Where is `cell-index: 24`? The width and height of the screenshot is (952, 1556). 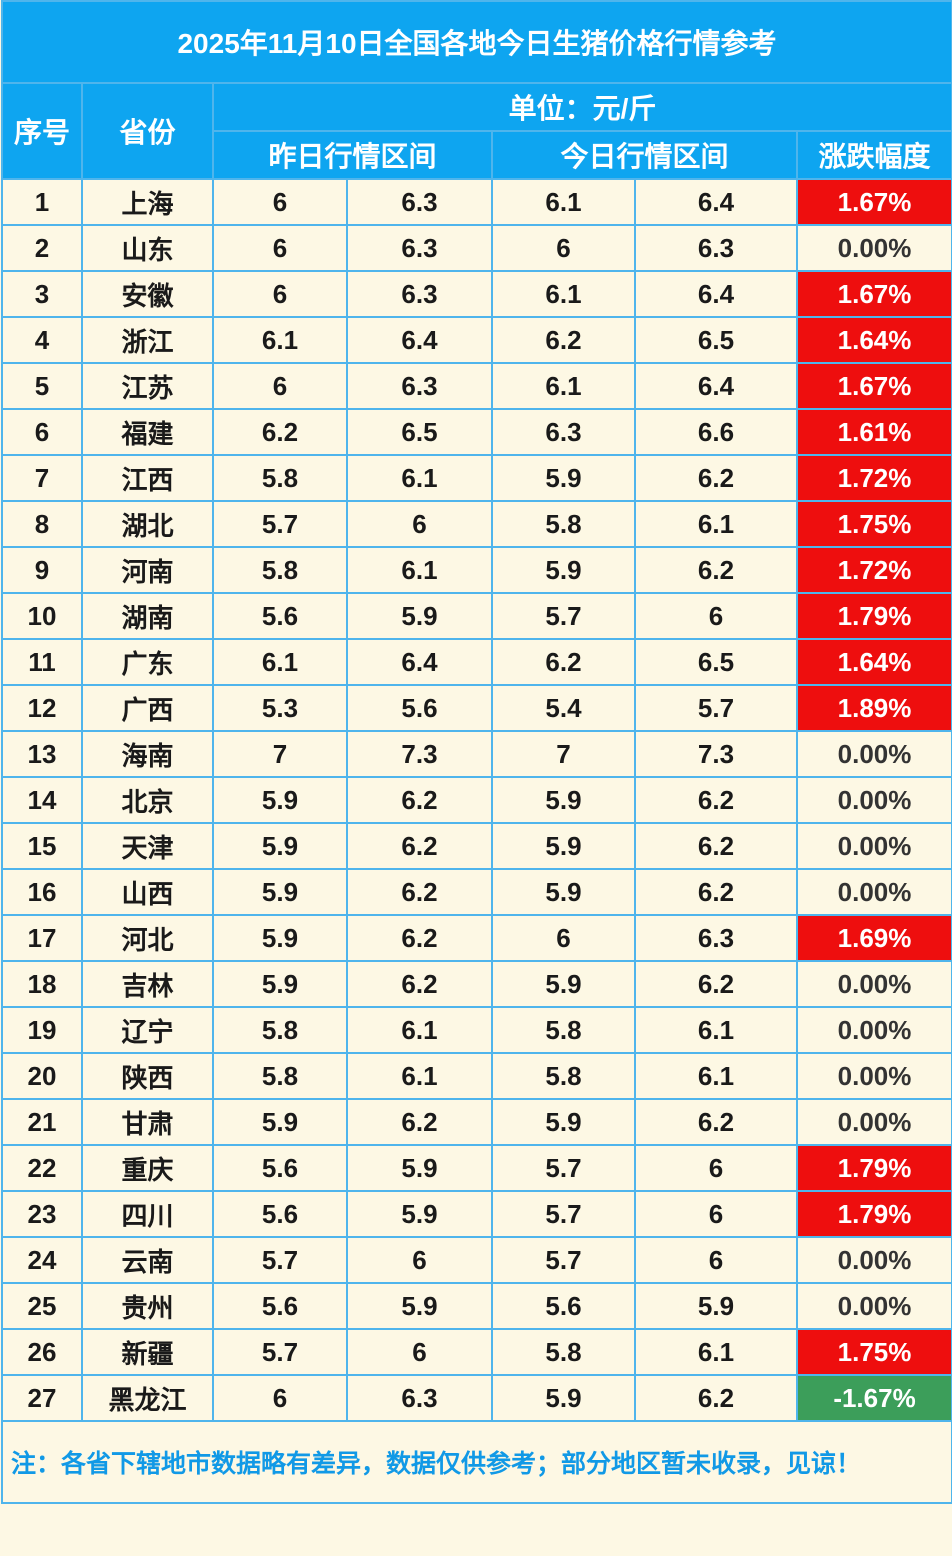
cell-index: 24 is located at coordinates (42, 1260).